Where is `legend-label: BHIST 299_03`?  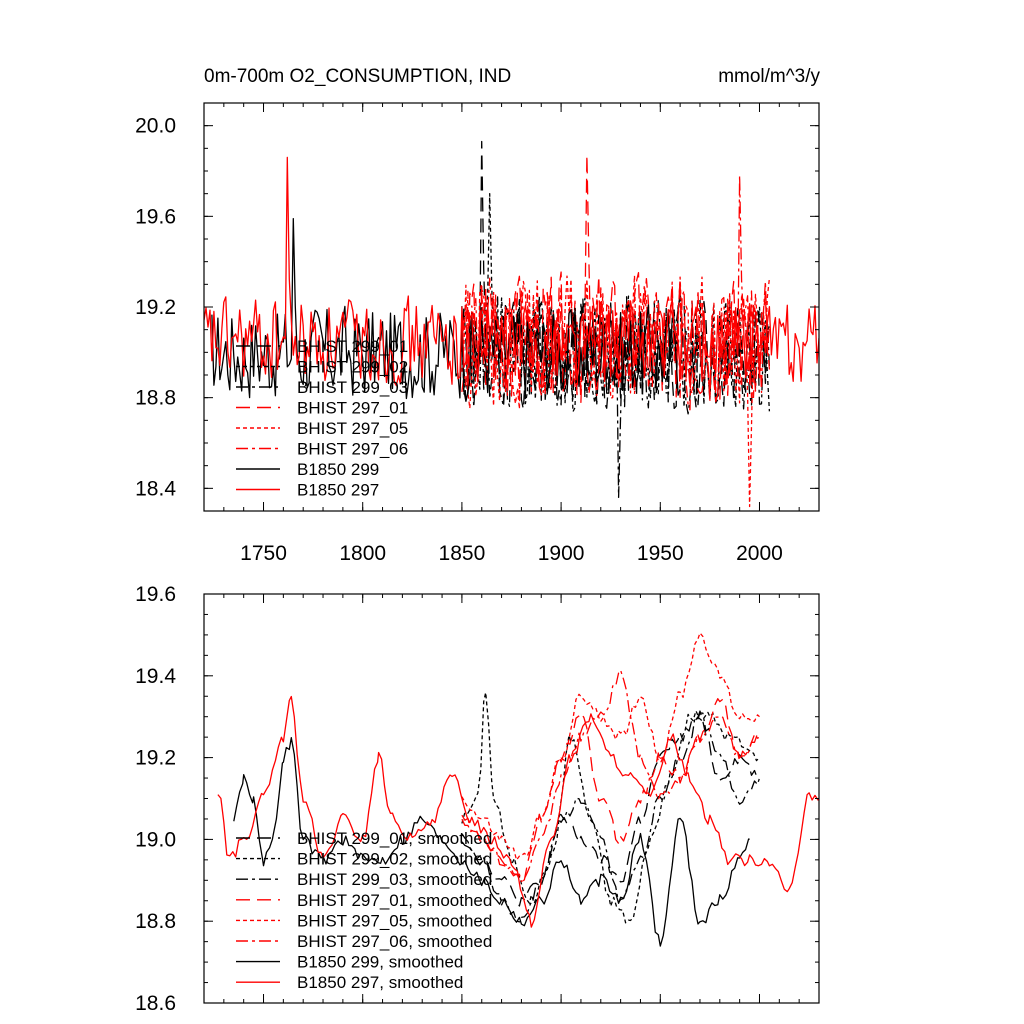
legend-label: BHIST 299_03 is located at coordinates (352, 387).